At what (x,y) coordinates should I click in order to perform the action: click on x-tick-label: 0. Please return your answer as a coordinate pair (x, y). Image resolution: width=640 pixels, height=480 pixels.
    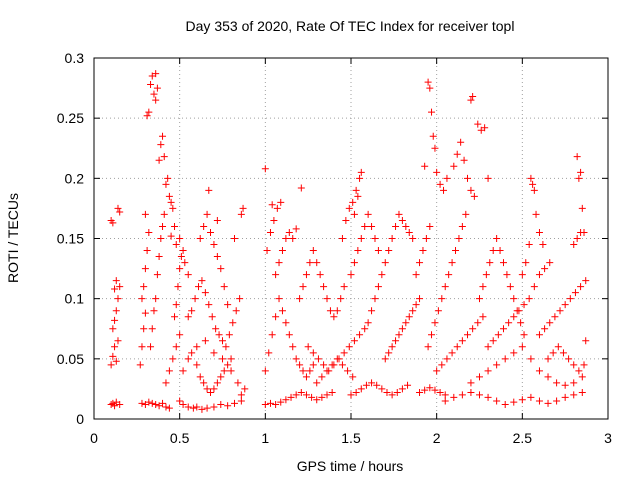
    Looking at the image, I should click on (94, 438).